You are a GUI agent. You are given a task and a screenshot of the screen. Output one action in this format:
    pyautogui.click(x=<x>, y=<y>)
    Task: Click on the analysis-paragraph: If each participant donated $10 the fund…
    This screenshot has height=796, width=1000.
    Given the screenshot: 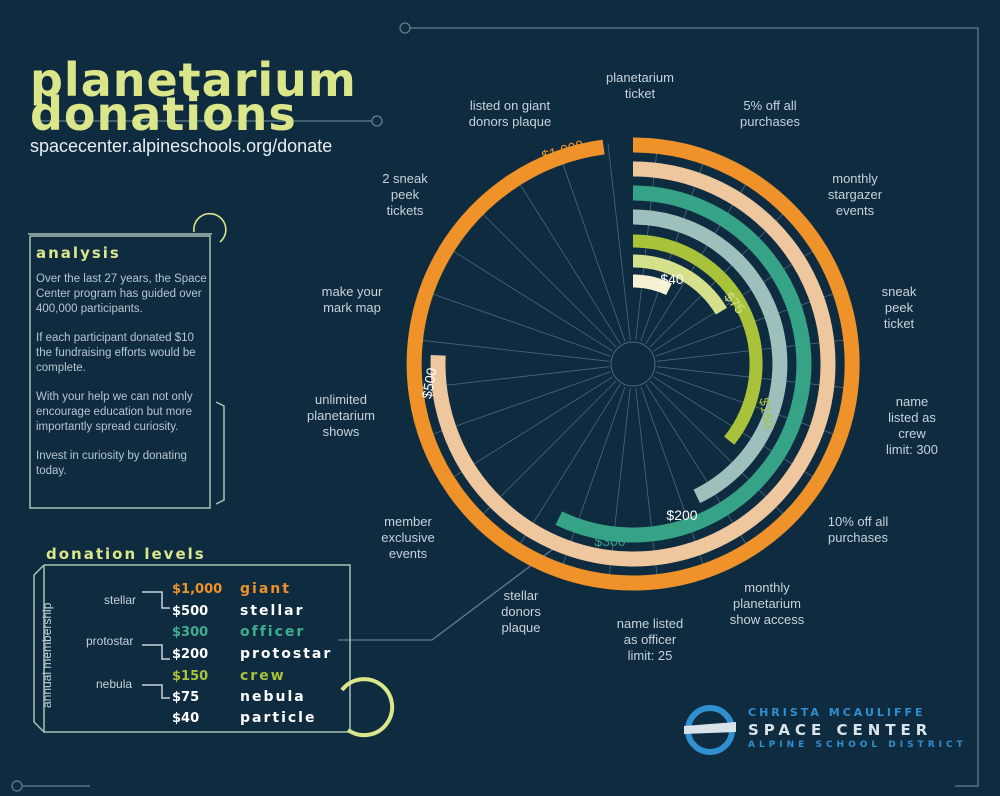 What is the action you would take?
    pyautogui.click(x=116, y=353)
    